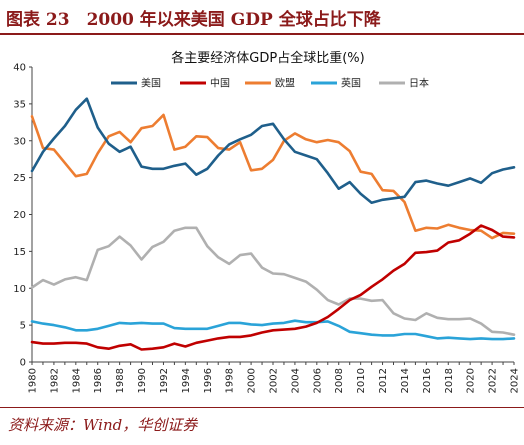 This screenshot has width=524, height=445. Describe the element at coordinates (270, 83) in the screenshot. I see `chart-legend: 美国 中国 欧盟 英国 日本` at that location.